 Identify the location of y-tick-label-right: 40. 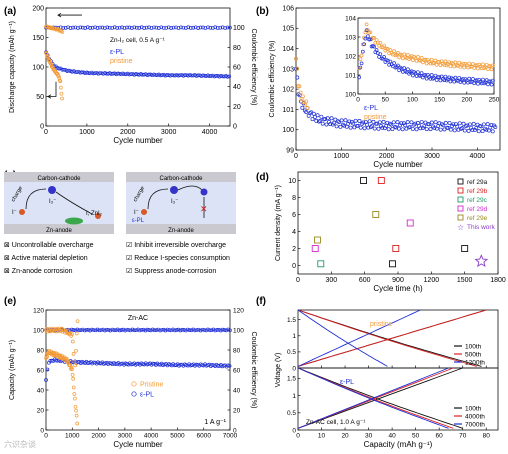
(237, 87).